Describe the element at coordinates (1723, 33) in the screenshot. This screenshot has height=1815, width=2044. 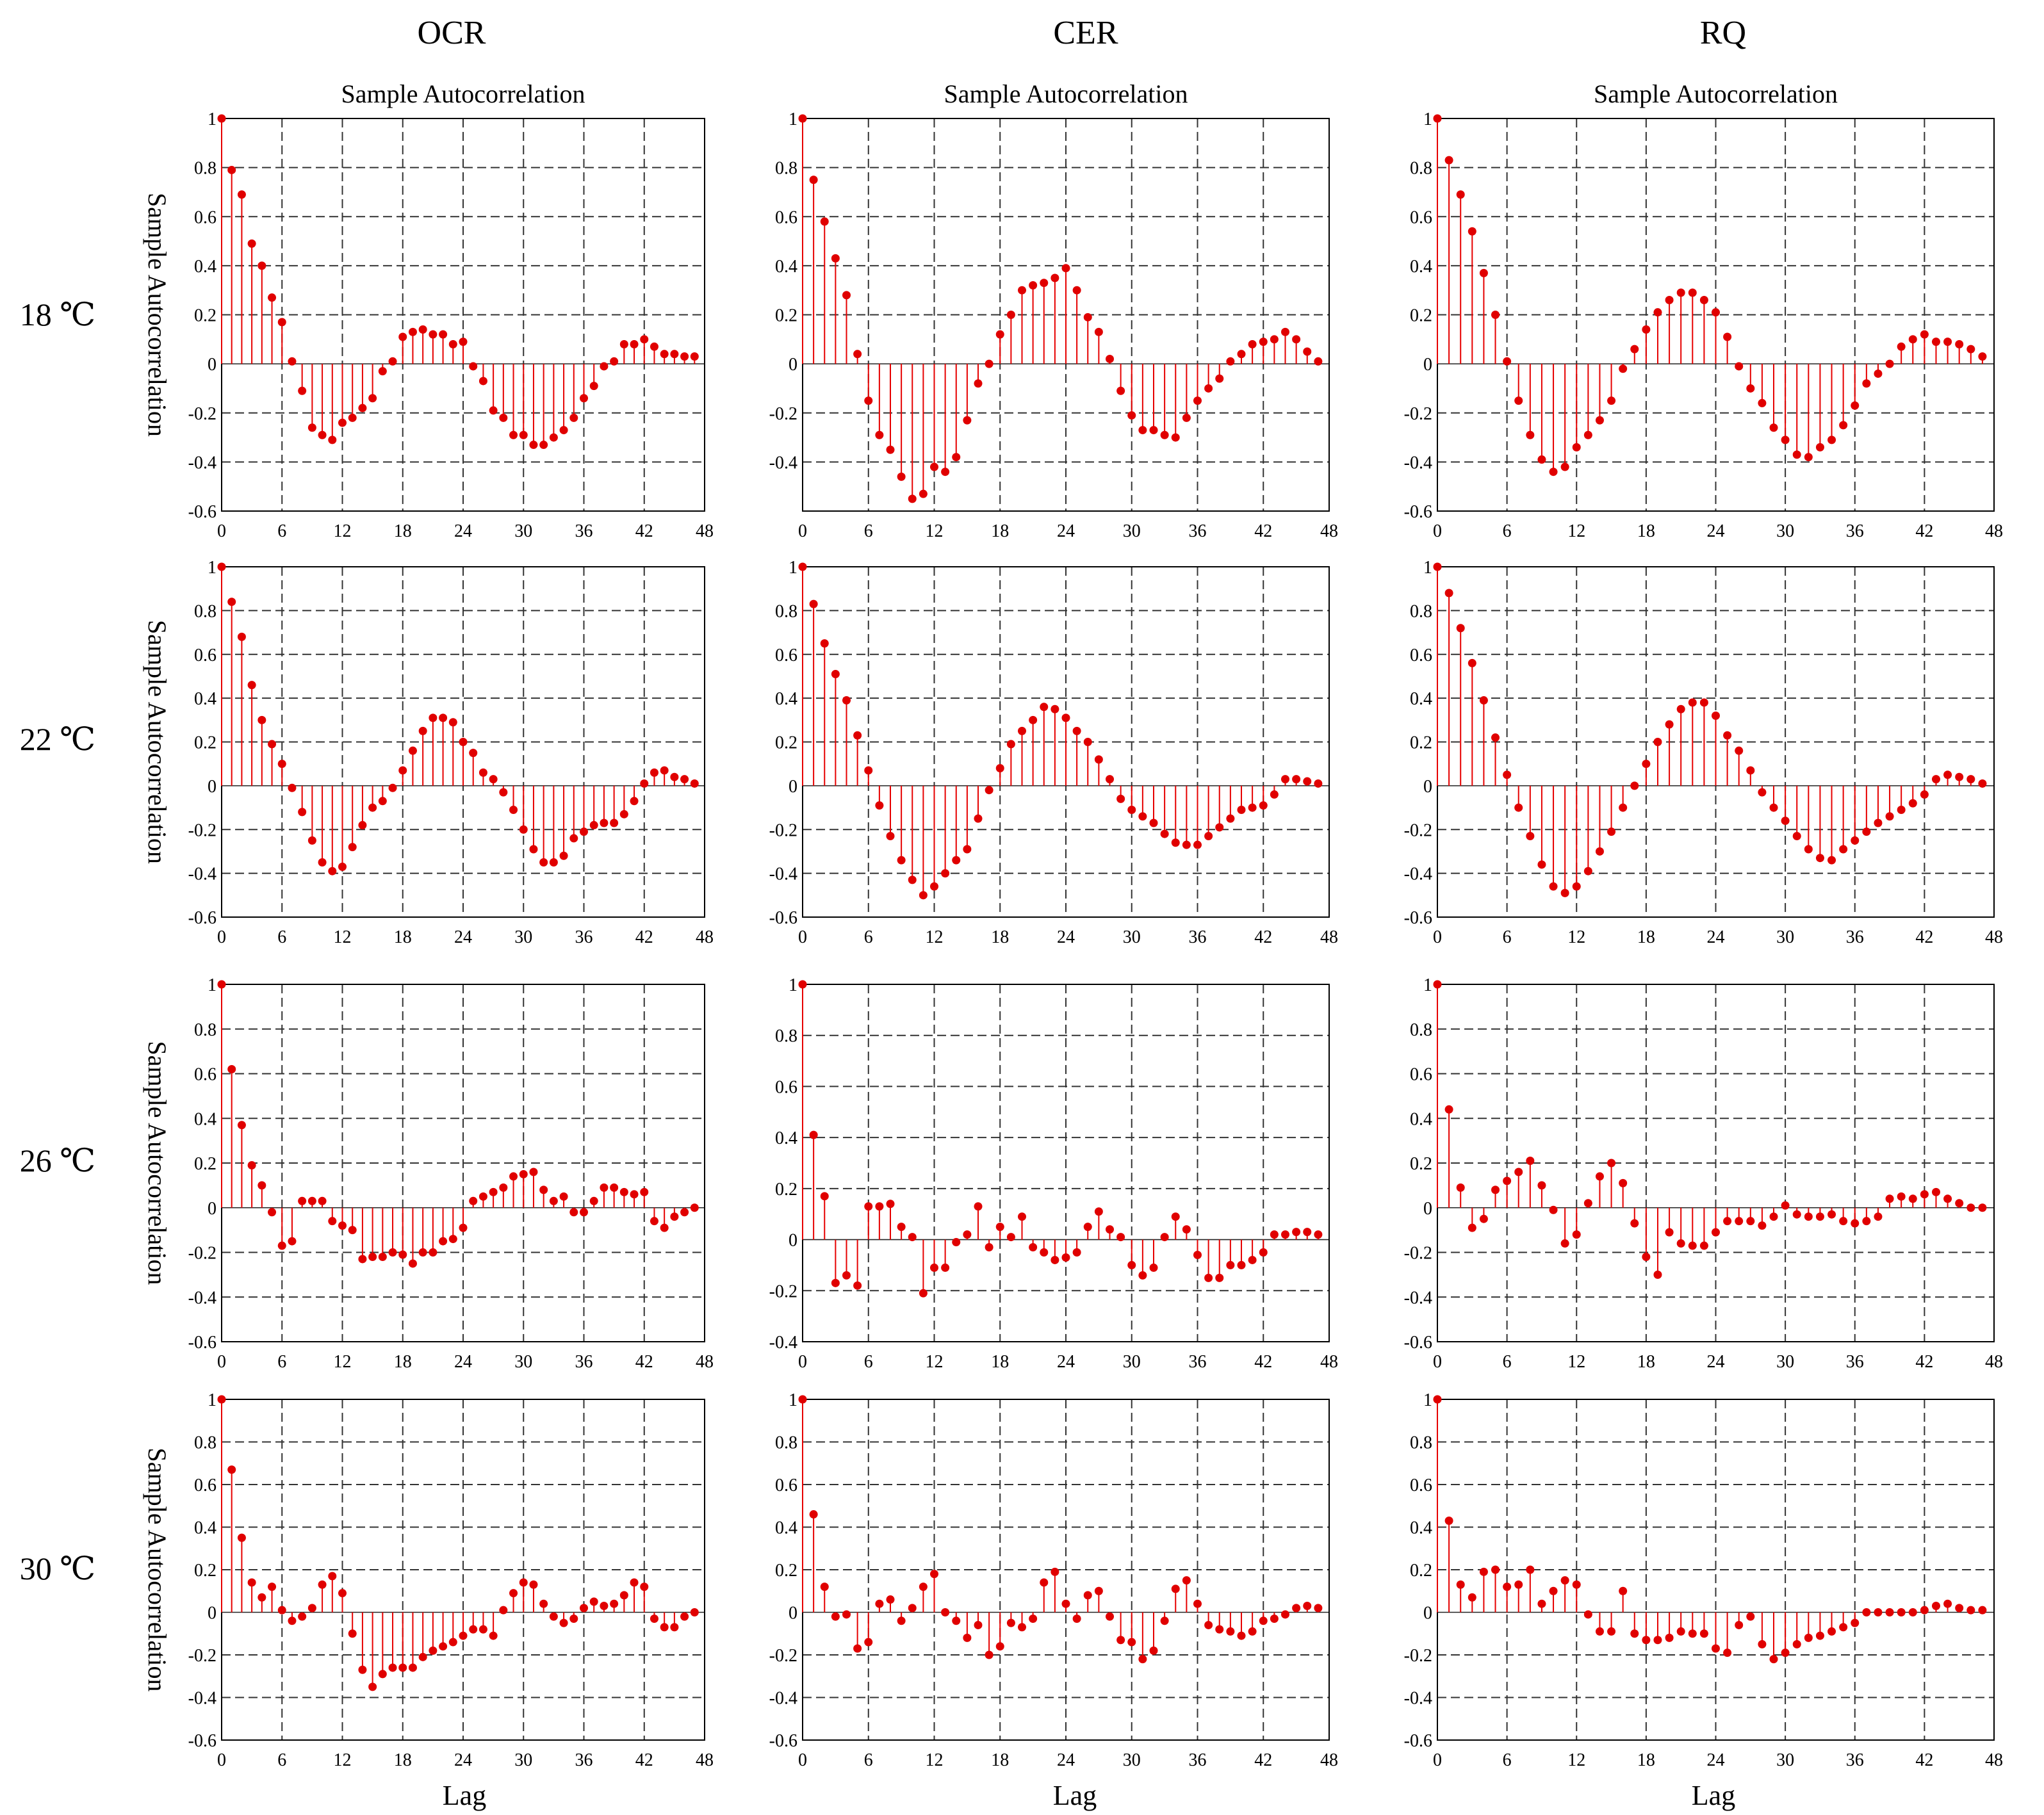
I see `column-title-rq: RQ` at that location.